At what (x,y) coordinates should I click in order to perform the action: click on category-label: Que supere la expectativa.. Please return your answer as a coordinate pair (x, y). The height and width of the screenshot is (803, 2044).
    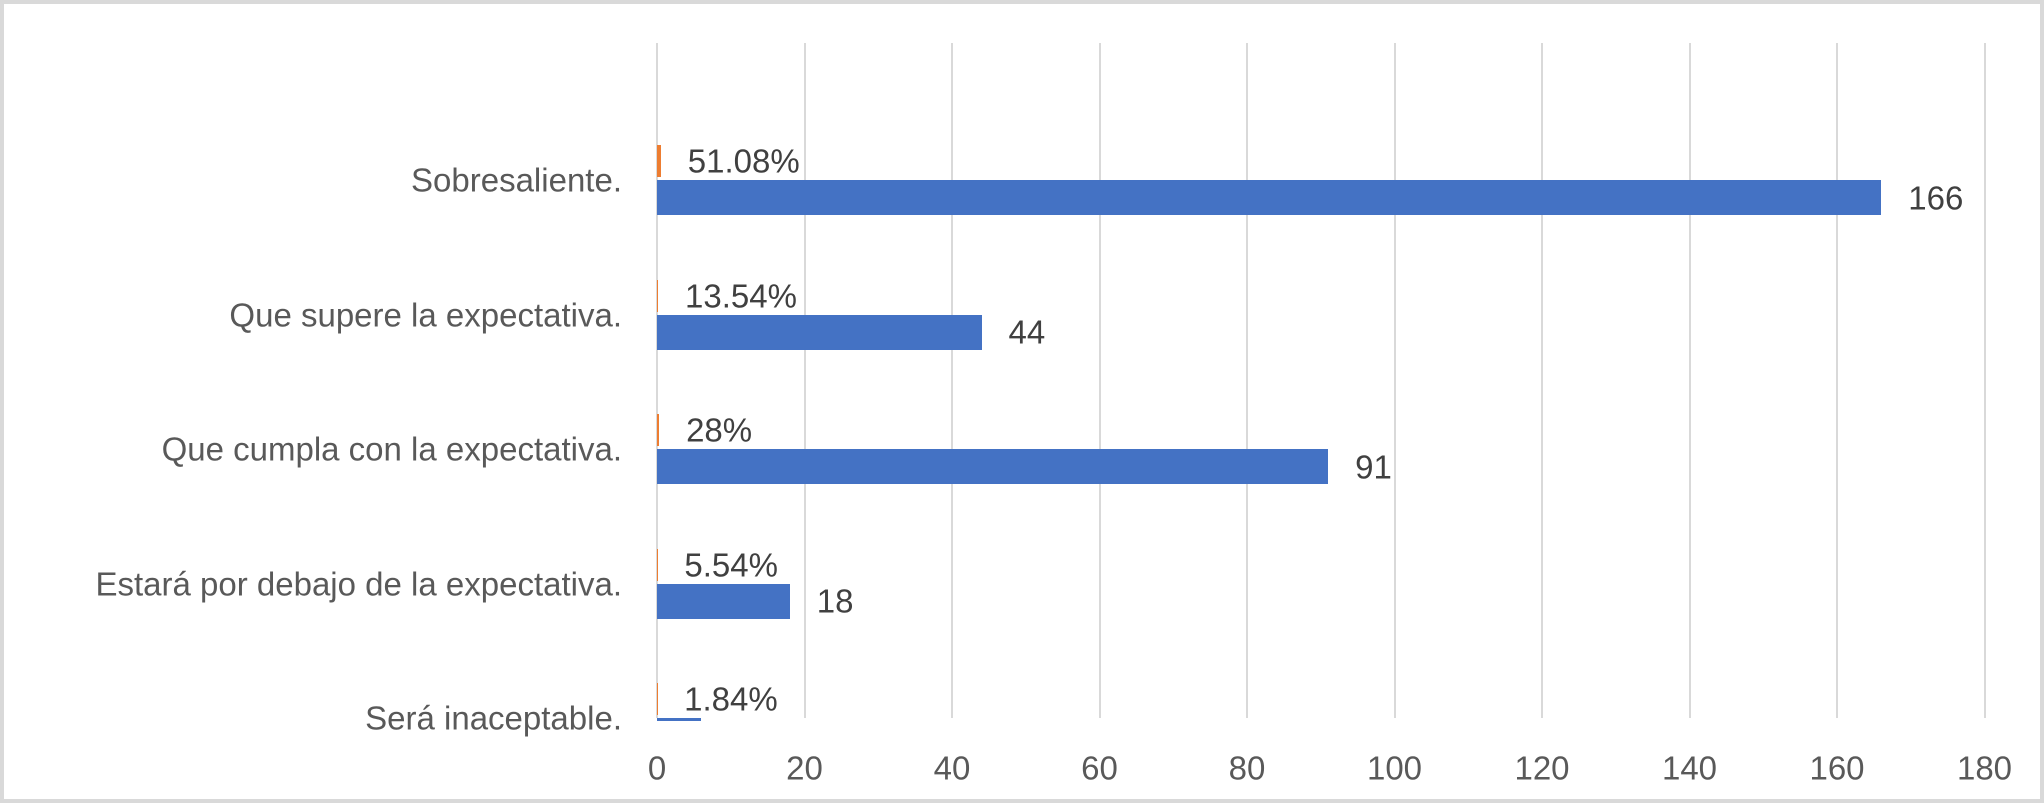
    Looking at the image, I should click on (425, 314).